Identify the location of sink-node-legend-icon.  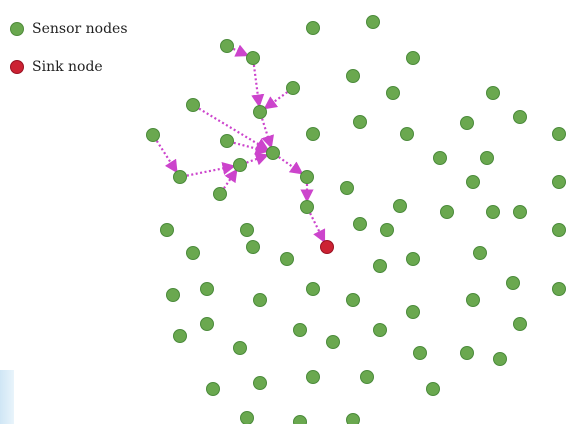
(17, 67).